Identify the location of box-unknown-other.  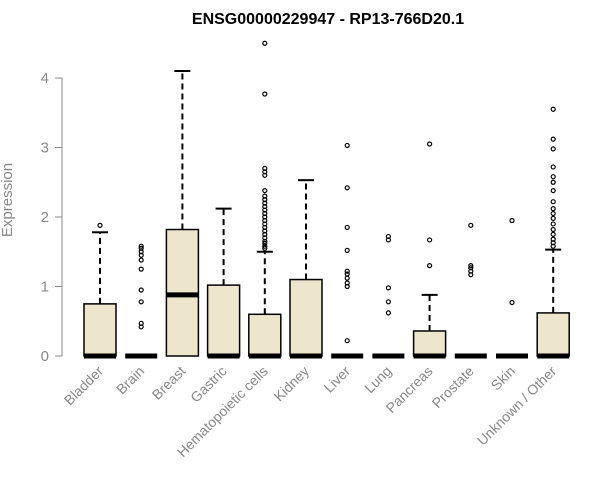
(553, 232).